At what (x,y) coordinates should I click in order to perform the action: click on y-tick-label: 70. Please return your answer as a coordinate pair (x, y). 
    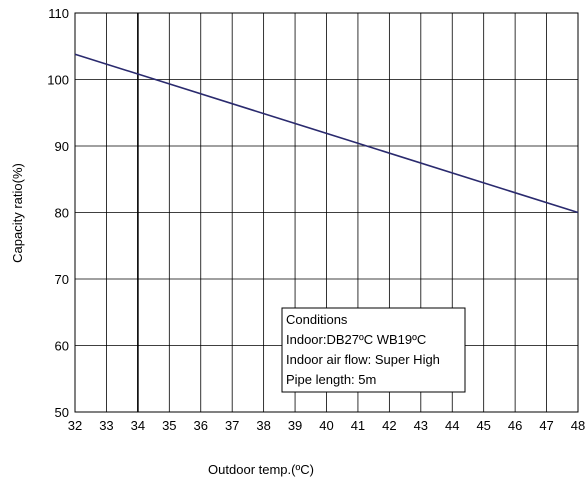
    Looking at the image, I should click on (62, 279).